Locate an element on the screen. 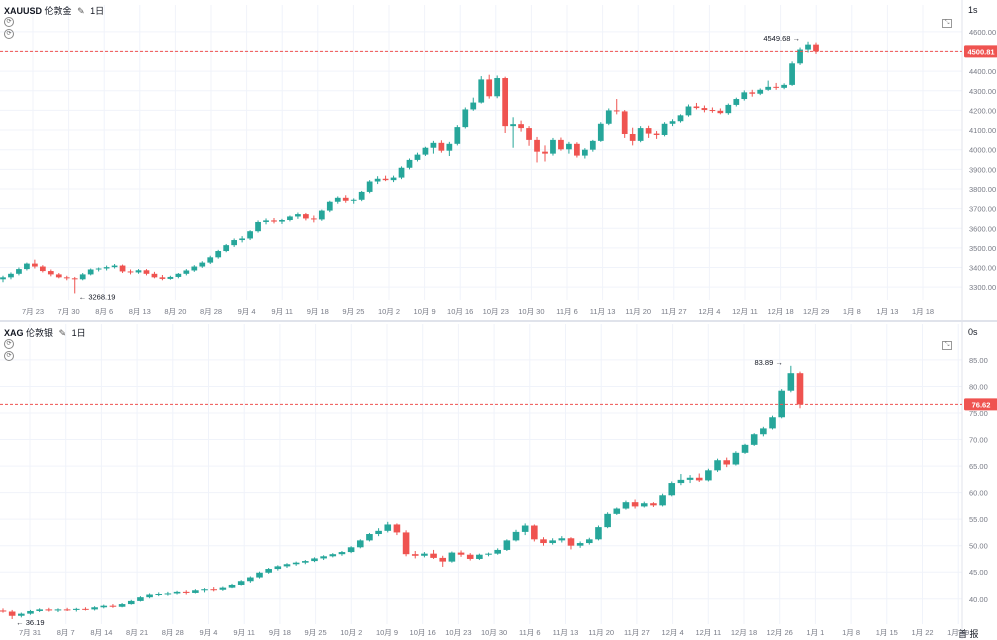 The image size is (997, 640). silver-interval: 1日 is located at coordinates (78, 333).